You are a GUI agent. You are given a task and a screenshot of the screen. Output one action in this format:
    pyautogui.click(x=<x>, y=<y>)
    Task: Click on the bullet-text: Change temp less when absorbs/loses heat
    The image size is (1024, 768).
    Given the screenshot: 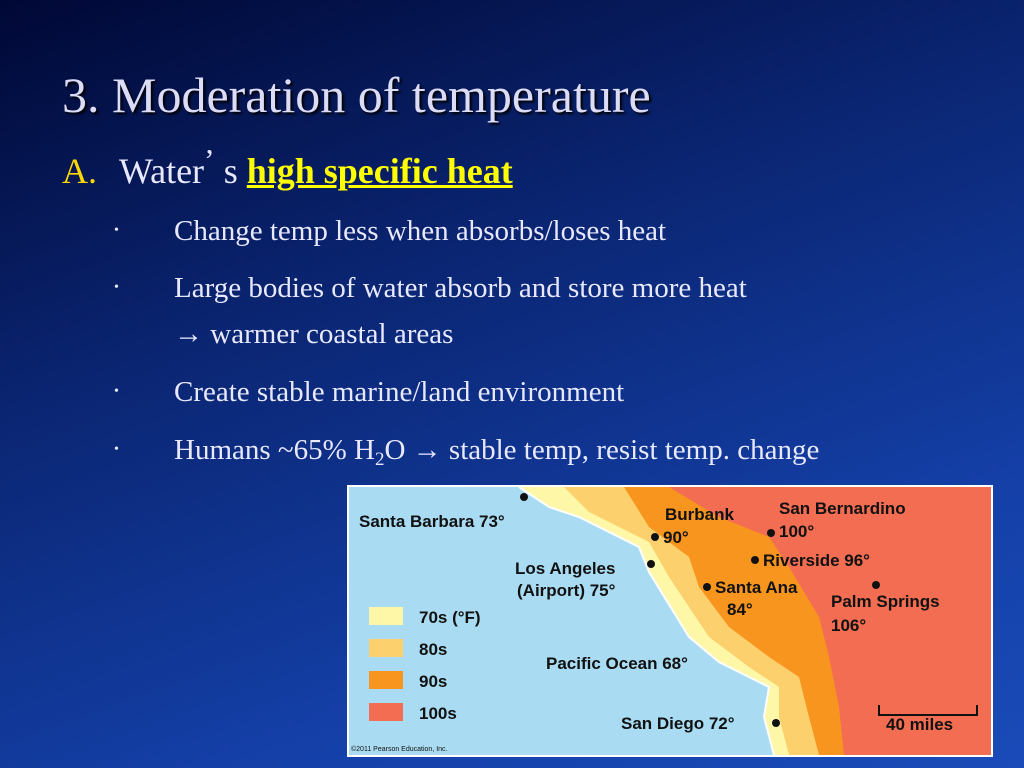 What is the action you would take?
    pyautogui.click(x=420, y=231)
    